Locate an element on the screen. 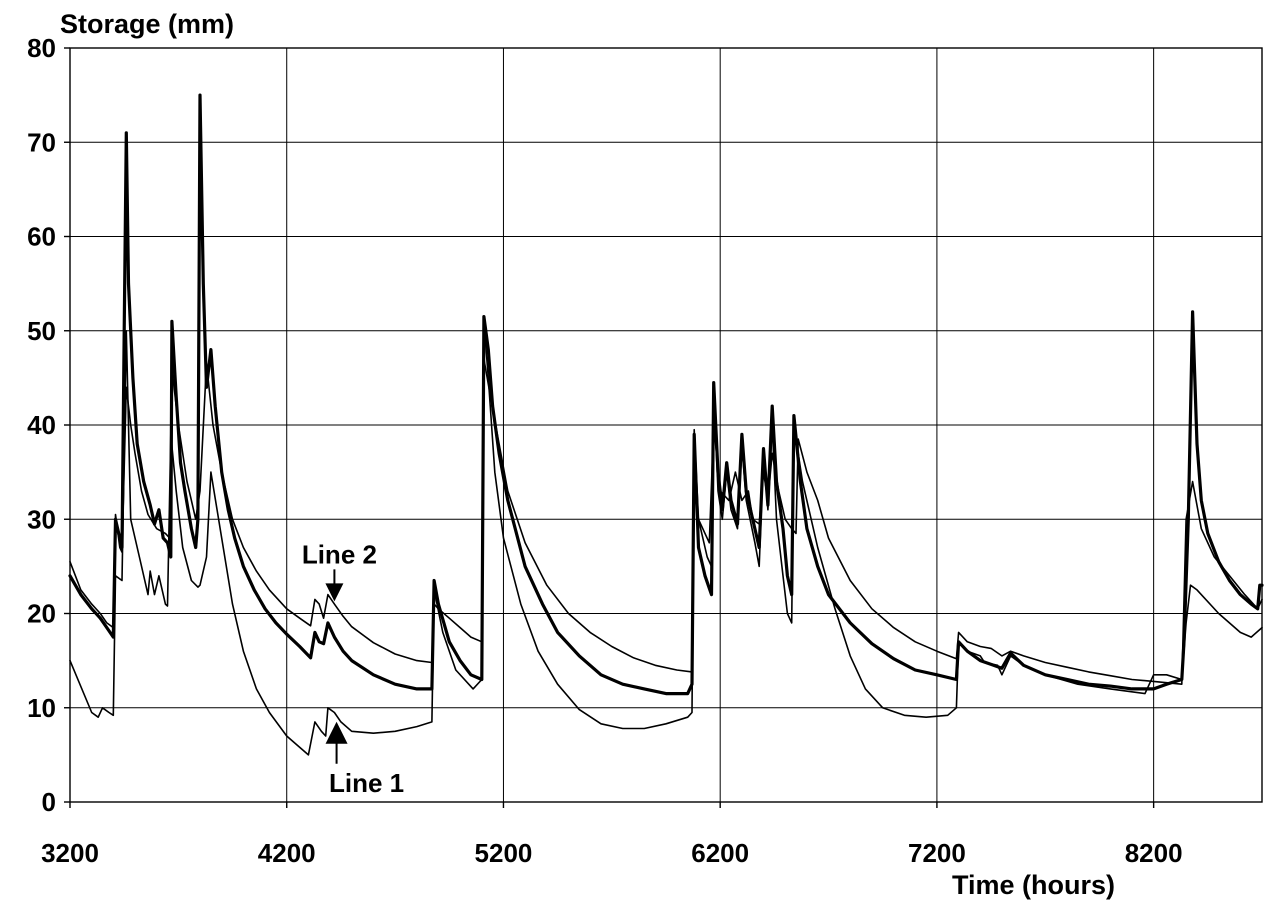 The height and width of the screenshot is (901, 1266). y-axis-title: Storage (mm) is located at coordinates (147, 24).